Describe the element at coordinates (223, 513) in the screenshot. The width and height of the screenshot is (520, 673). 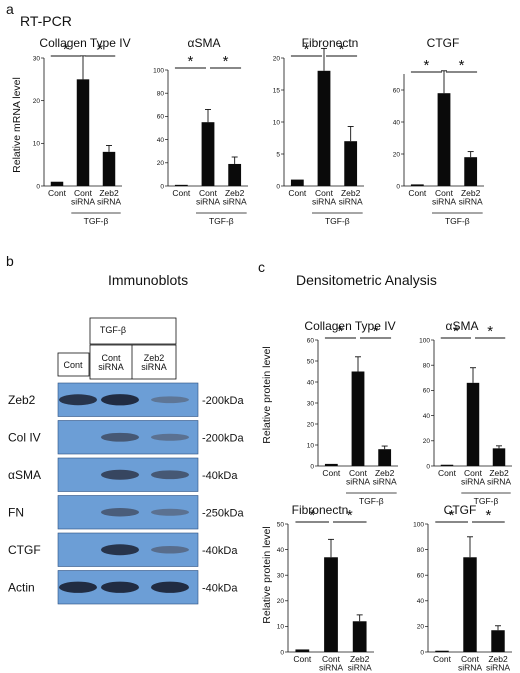
I see `size-label: -250kDa` at that location.